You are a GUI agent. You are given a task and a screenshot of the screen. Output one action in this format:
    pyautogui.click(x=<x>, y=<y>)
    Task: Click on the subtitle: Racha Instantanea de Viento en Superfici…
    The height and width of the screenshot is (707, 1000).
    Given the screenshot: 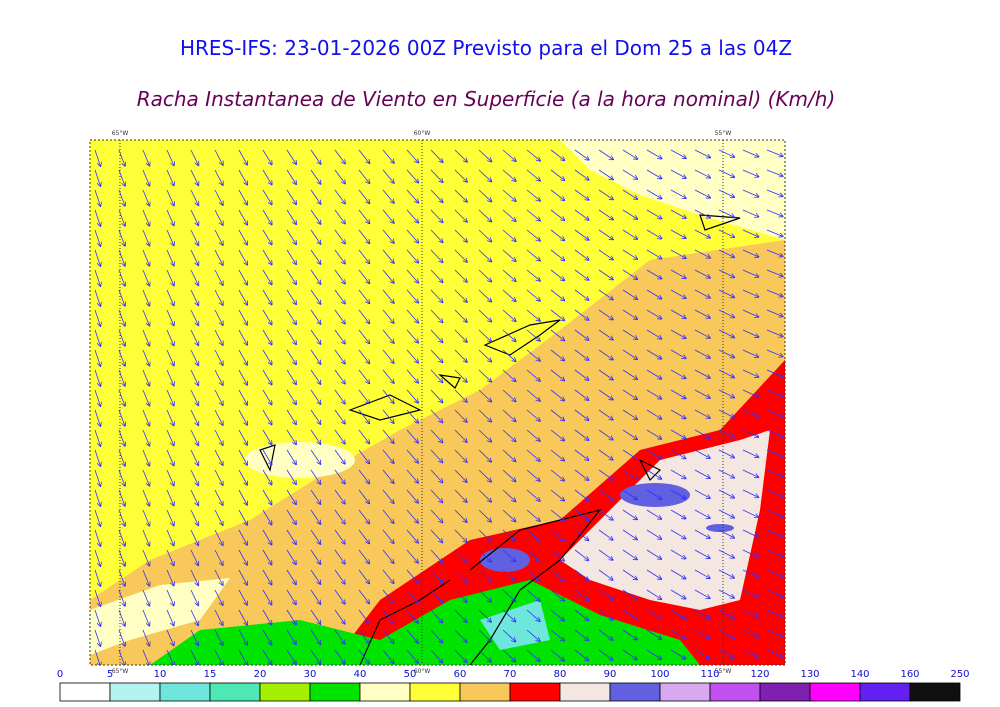 What is the action you would take?
    pyautogui.click(x=486, y=99)
    